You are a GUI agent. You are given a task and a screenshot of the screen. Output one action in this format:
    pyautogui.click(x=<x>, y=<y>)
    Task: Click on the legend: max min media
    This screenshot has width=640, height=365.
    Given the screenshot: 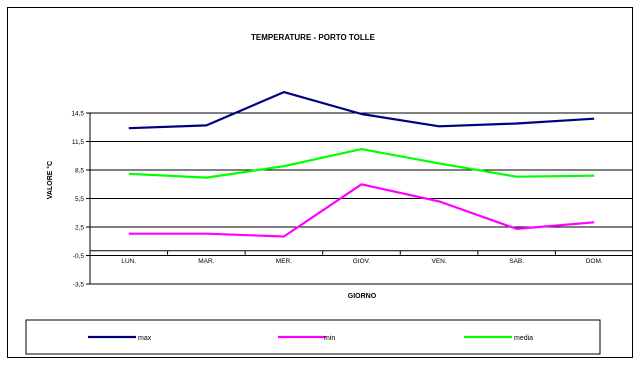 What is the action you would take?
    pyautogui.click(x=313, y=337)
    